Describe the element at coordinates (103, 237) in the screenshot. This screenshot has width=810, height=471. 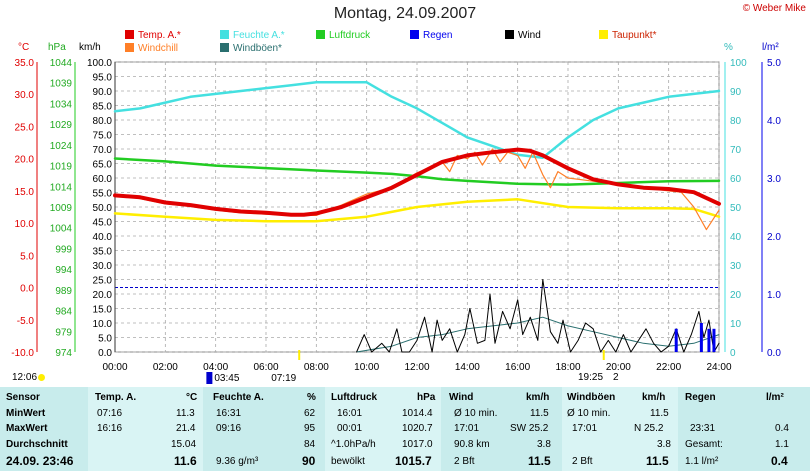
I see `wind-tick-label: 40.0` at that location.